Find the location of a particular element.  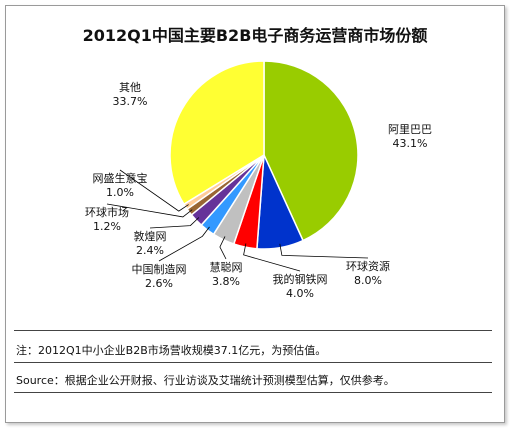

slice-label-name-6: 敦煌网 is located at coordinates (150, 236).